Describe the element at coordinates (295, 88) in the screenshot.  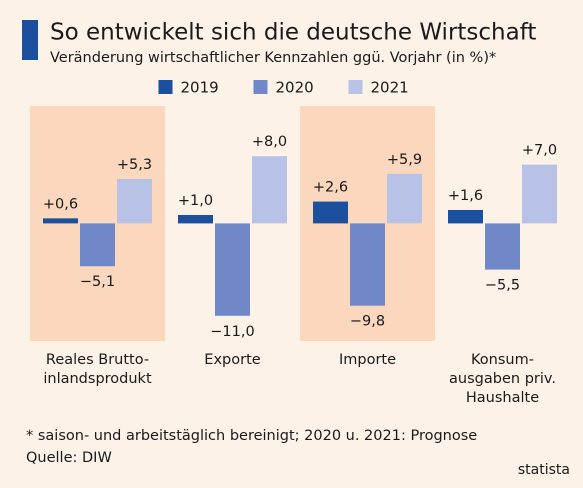
I see `legend-label: 2020` at that location.